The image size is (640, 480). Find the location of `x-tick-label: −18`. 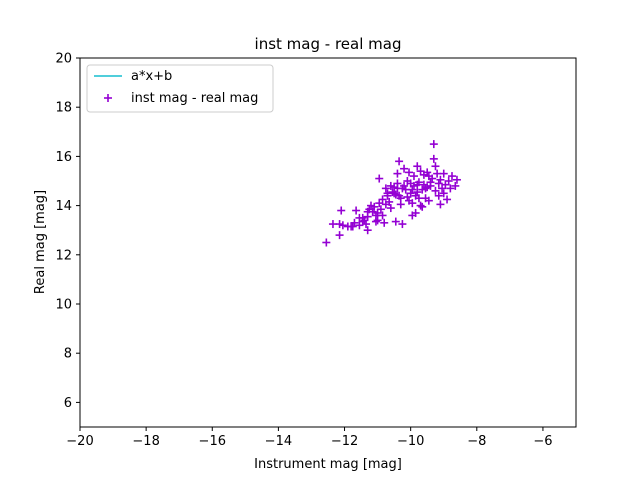

x-tick-label: −18 is located at coordinates (145, 441).